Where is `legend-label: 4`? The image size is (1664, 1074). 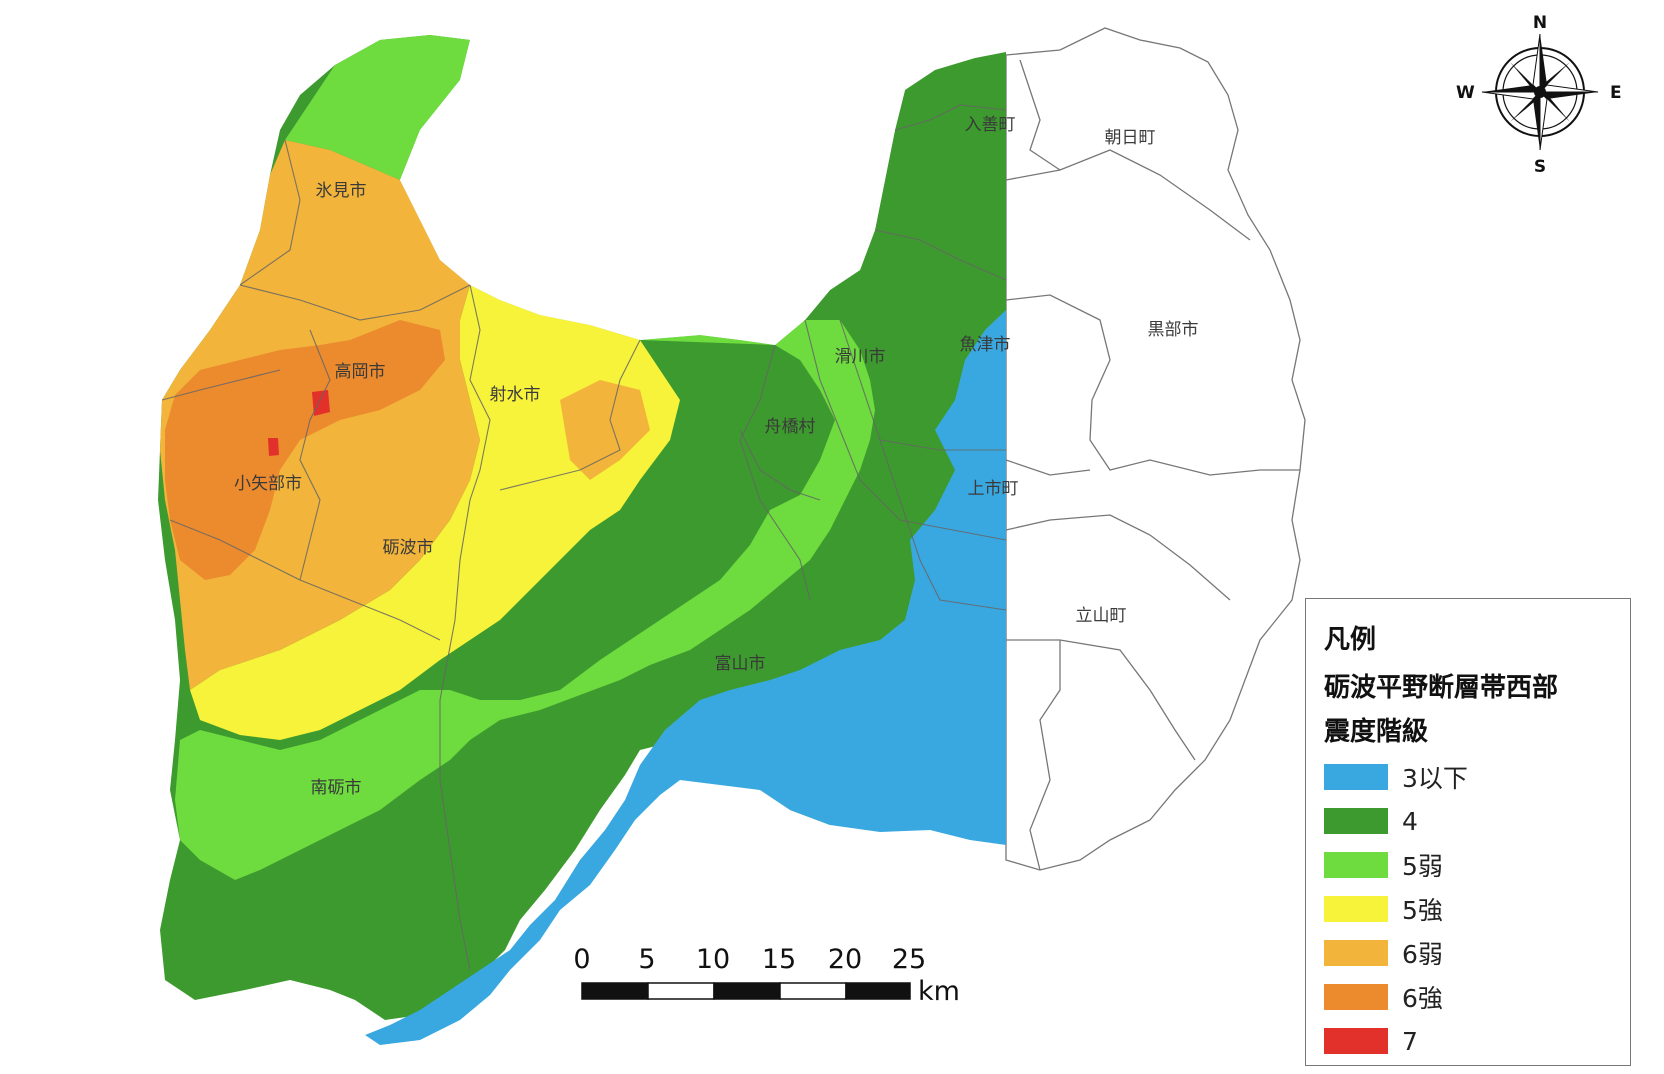 legend-label: 4 is located at coordinates (1410, 821).